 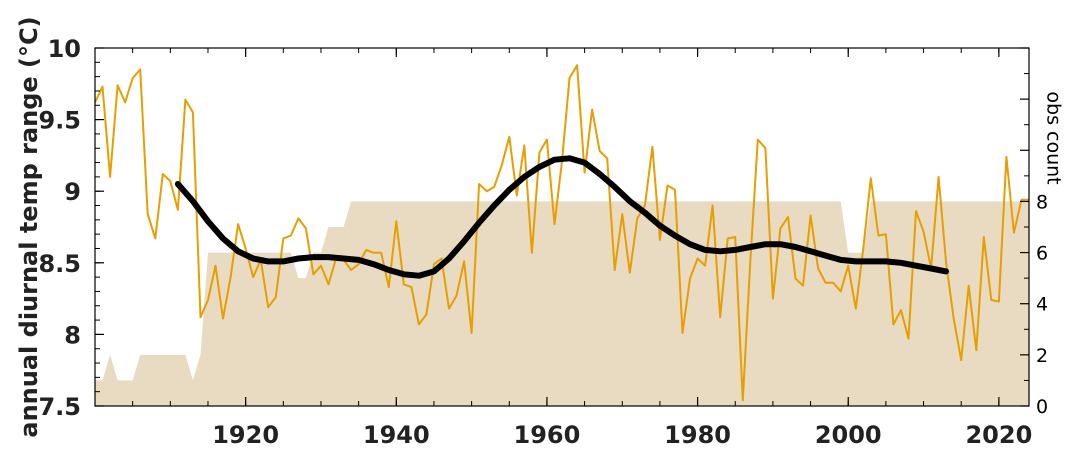 I want to click on y2-tick-label: 6, so click(x=1042, y=254).